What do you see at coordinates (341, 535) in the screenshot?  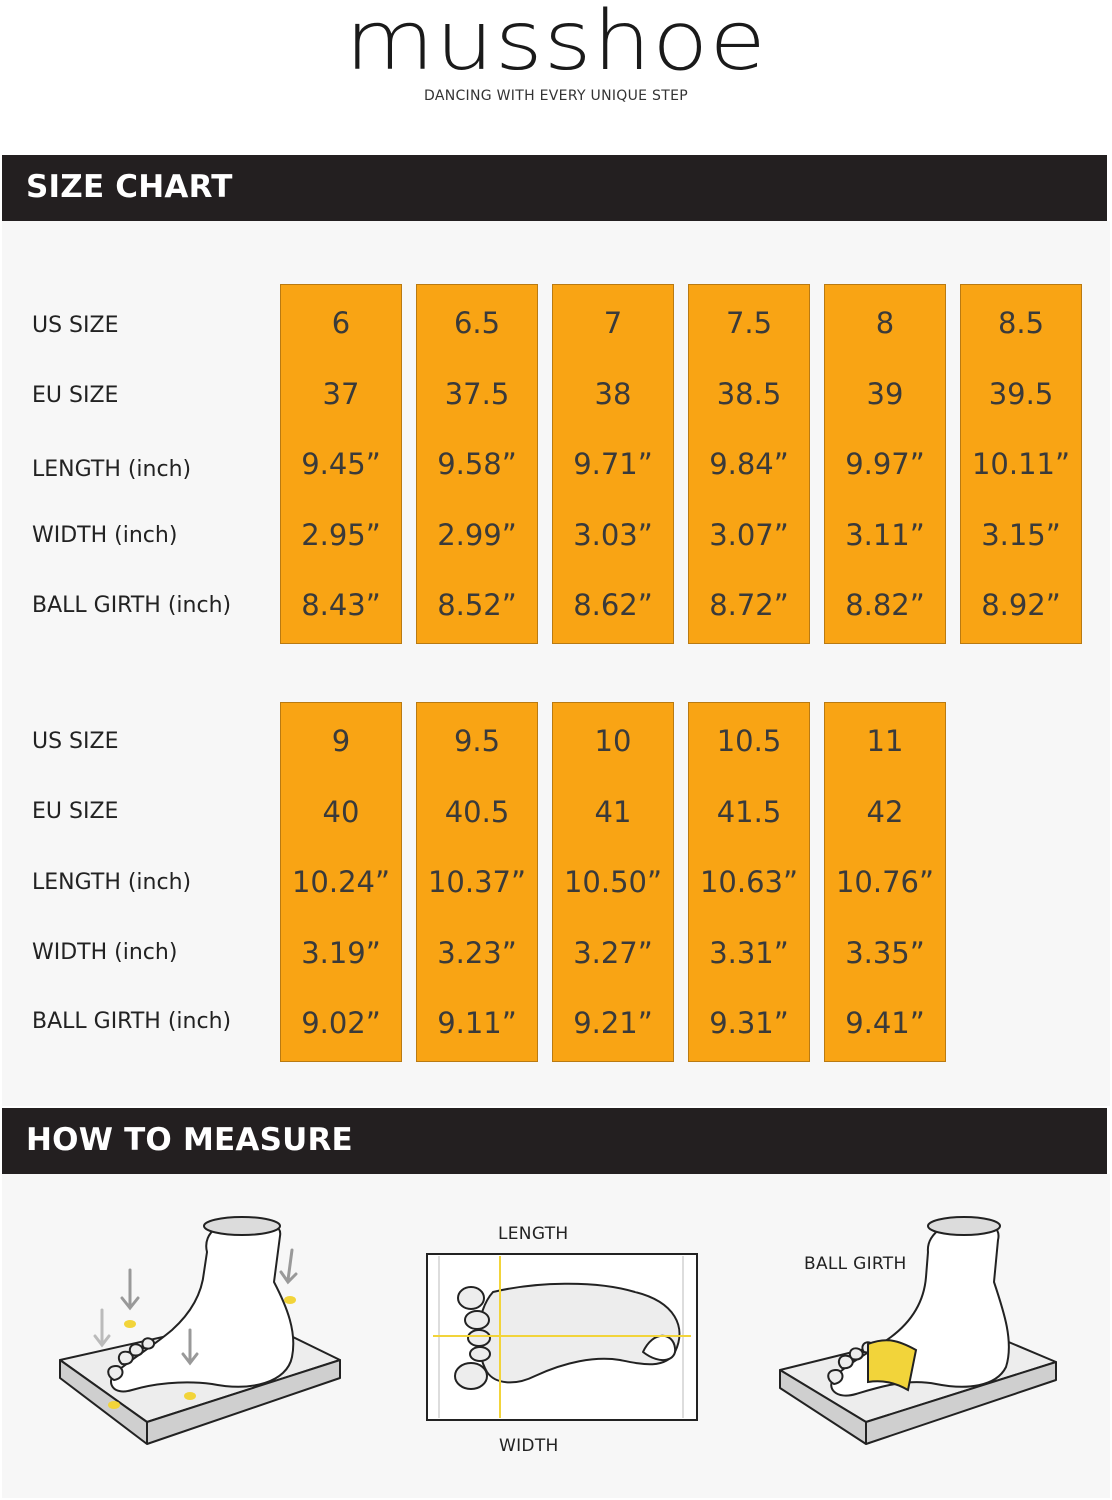 I see `size-cell-width: 2.95”` at bounding box center [341, 535].